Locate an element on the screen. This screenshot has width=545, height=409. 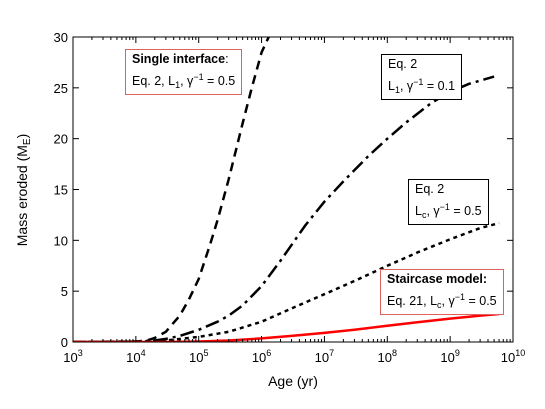
eq2-lc-title: Eq. 2 is located at coordinates (430, 189).